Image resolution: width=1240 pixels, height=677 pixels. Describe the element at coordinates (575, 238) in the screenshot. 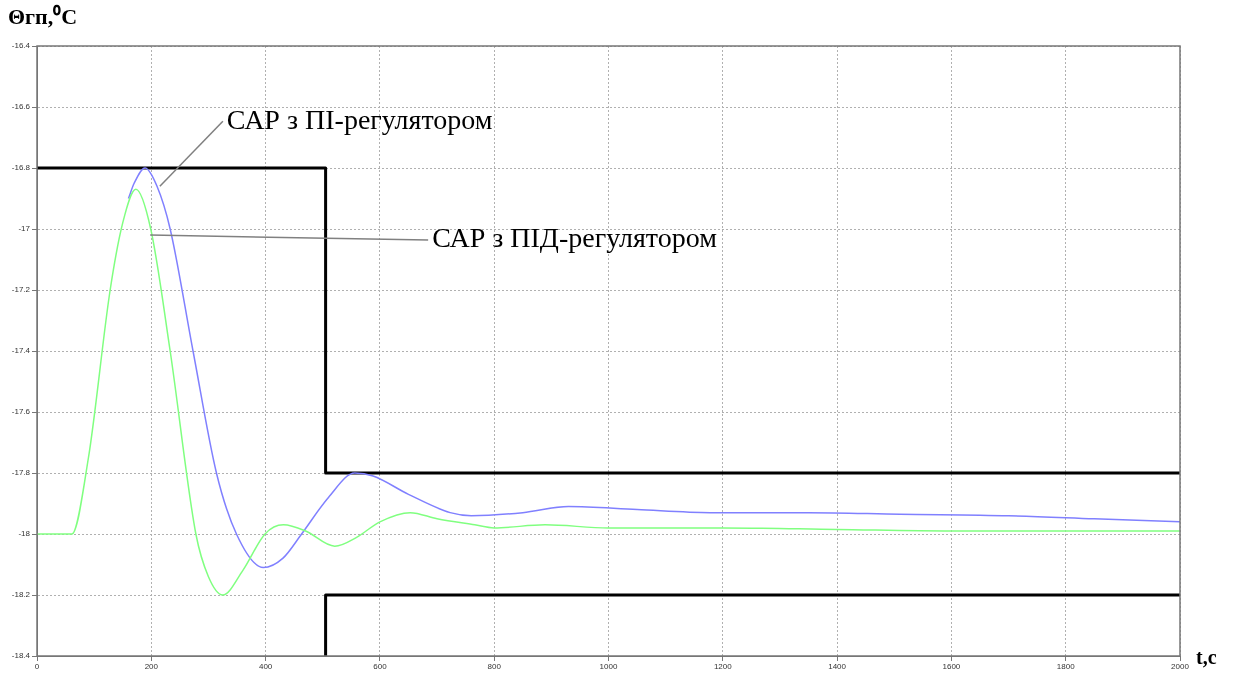

I see `annotation: САР з ПІД-регулятором` at that location.